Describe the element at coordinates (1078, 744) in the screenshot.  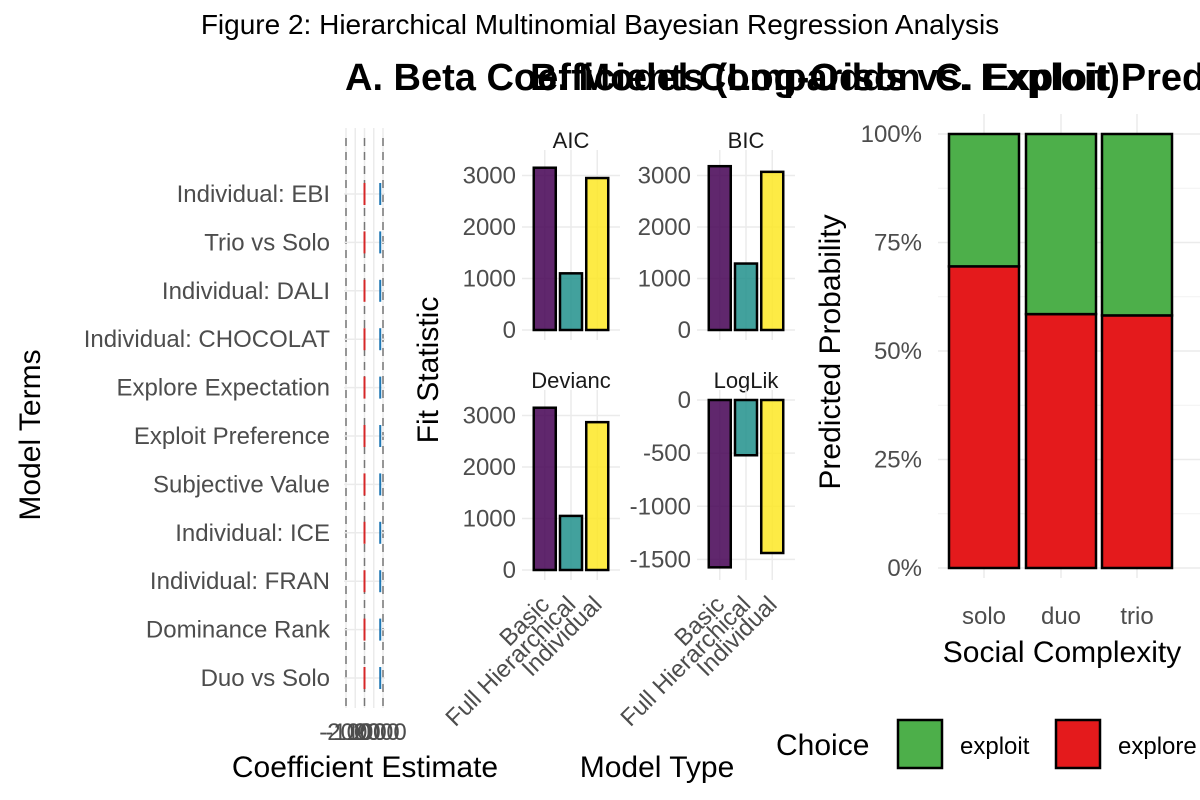
I see `legend-swatch-explore` at that location.